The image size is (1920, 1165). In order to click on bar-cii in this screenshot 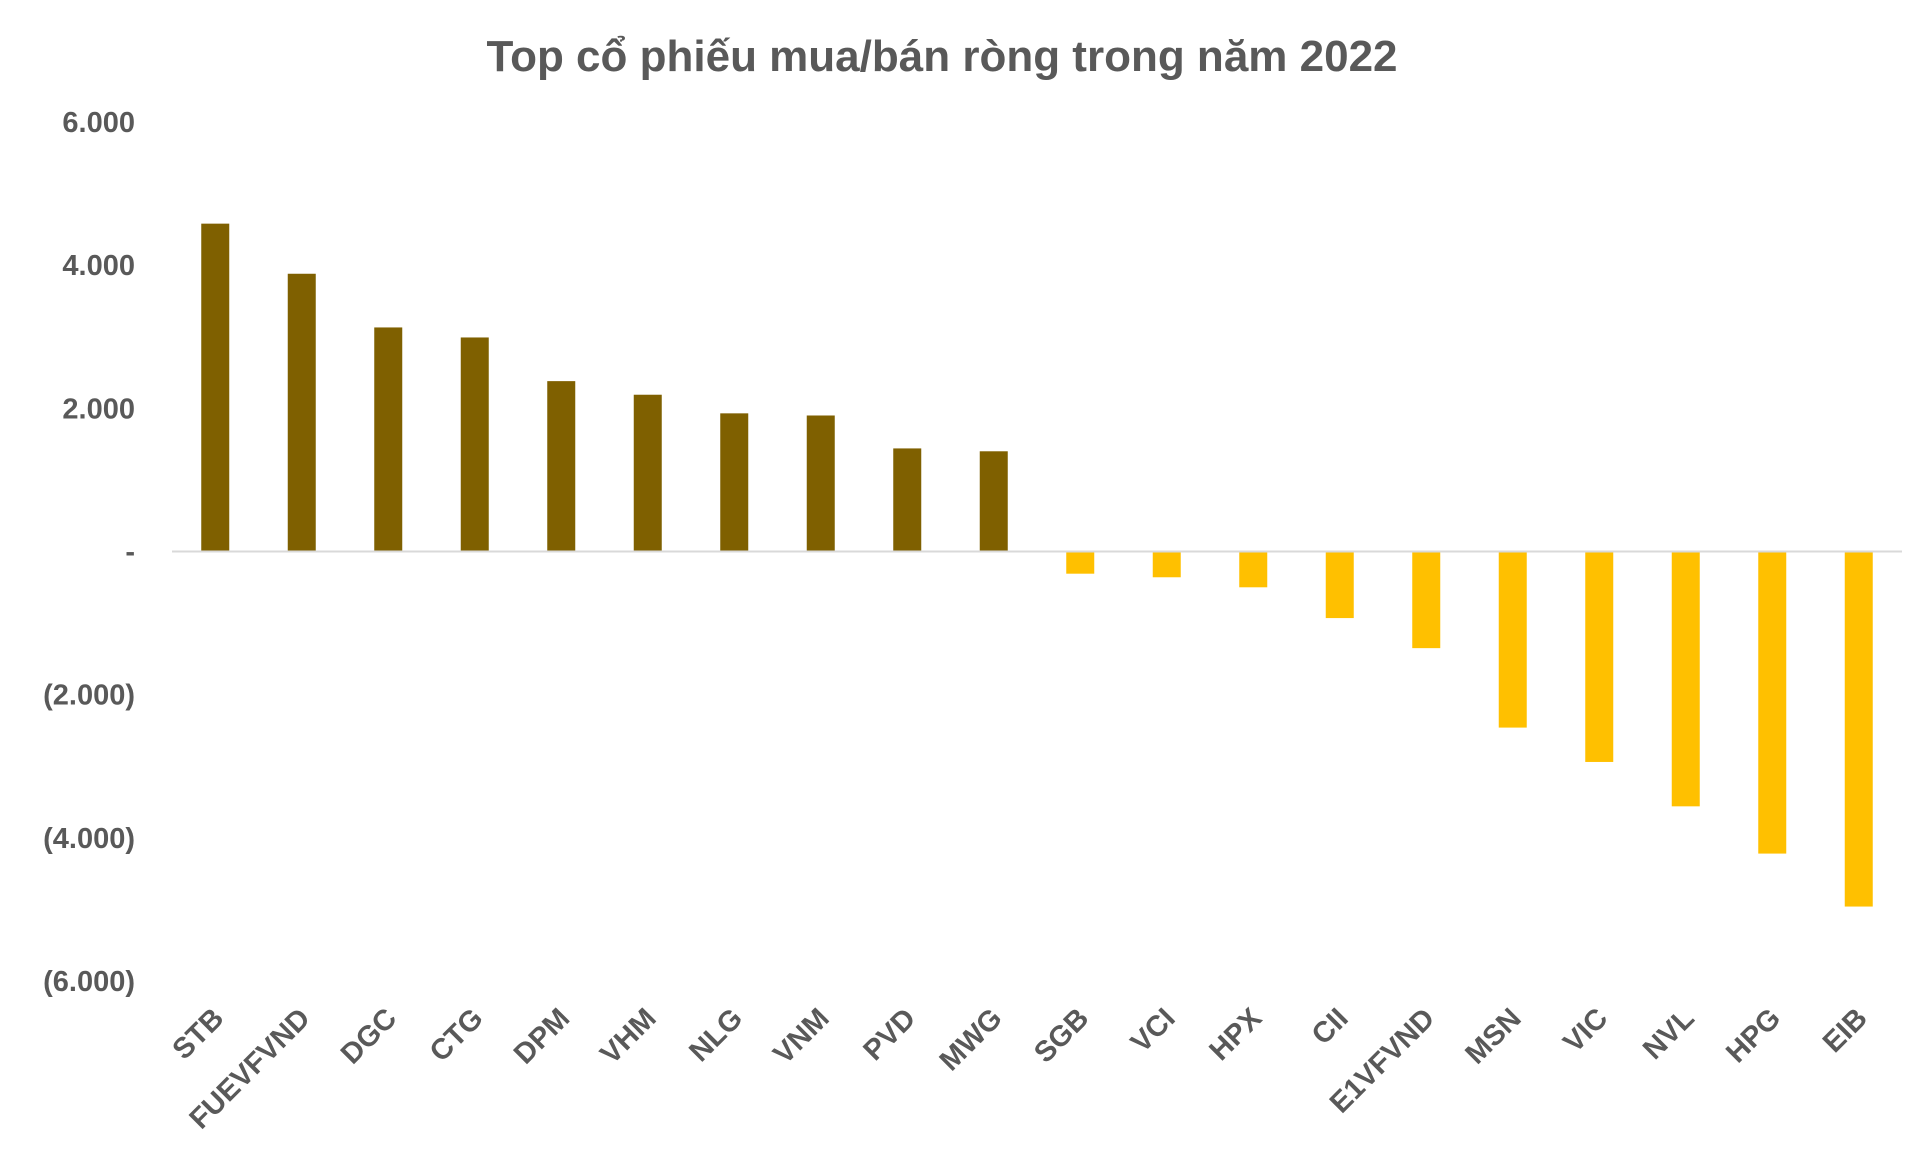, I will do `click(1339, 585)`.